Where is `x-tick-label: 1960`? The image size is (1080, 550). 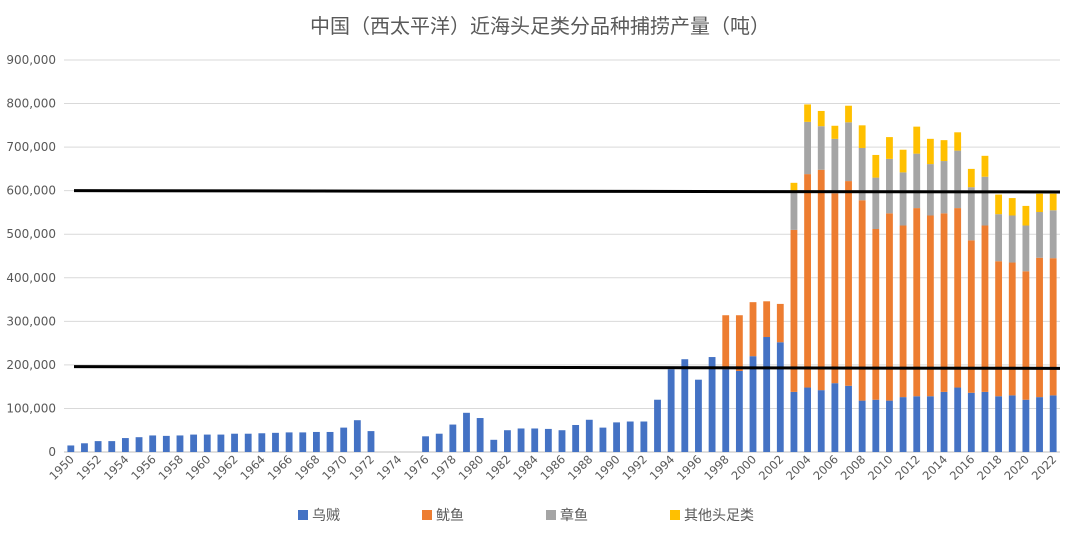
x-tick-label: 1960 is located at coordinates (198, 467).